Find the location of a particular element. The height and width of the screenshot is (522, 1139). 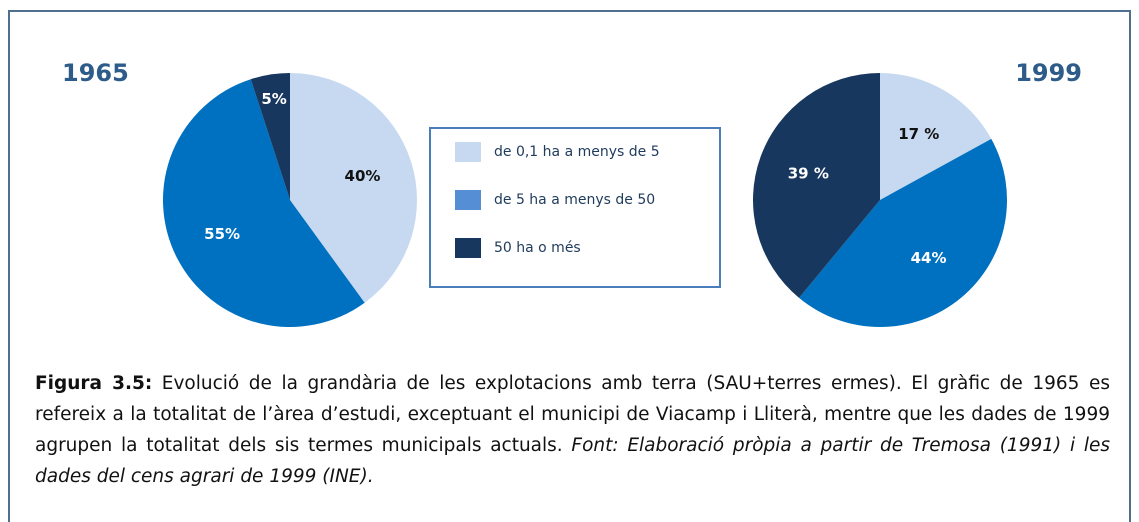

chart-title: 1999 is located at coordinates (1048, 73).